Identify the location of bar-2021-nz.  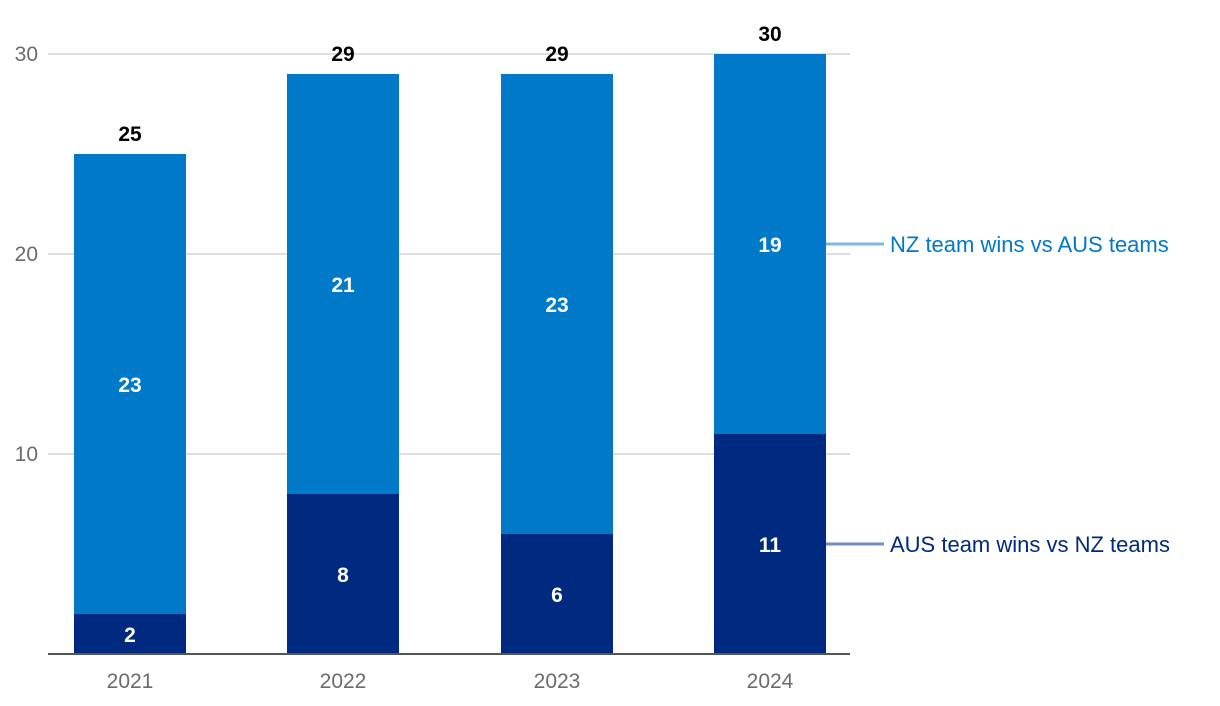
(130, 384).